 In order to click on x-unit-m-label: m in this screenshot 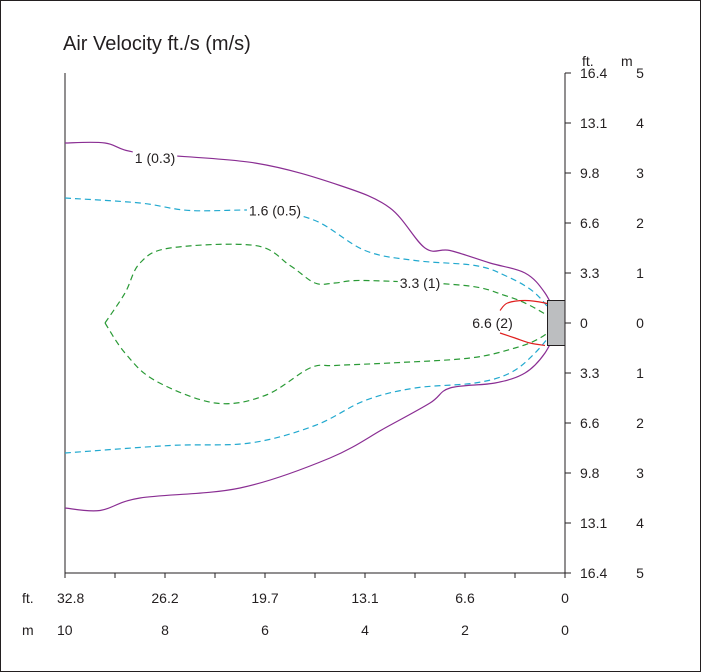, I will do `click(28, 630)`.